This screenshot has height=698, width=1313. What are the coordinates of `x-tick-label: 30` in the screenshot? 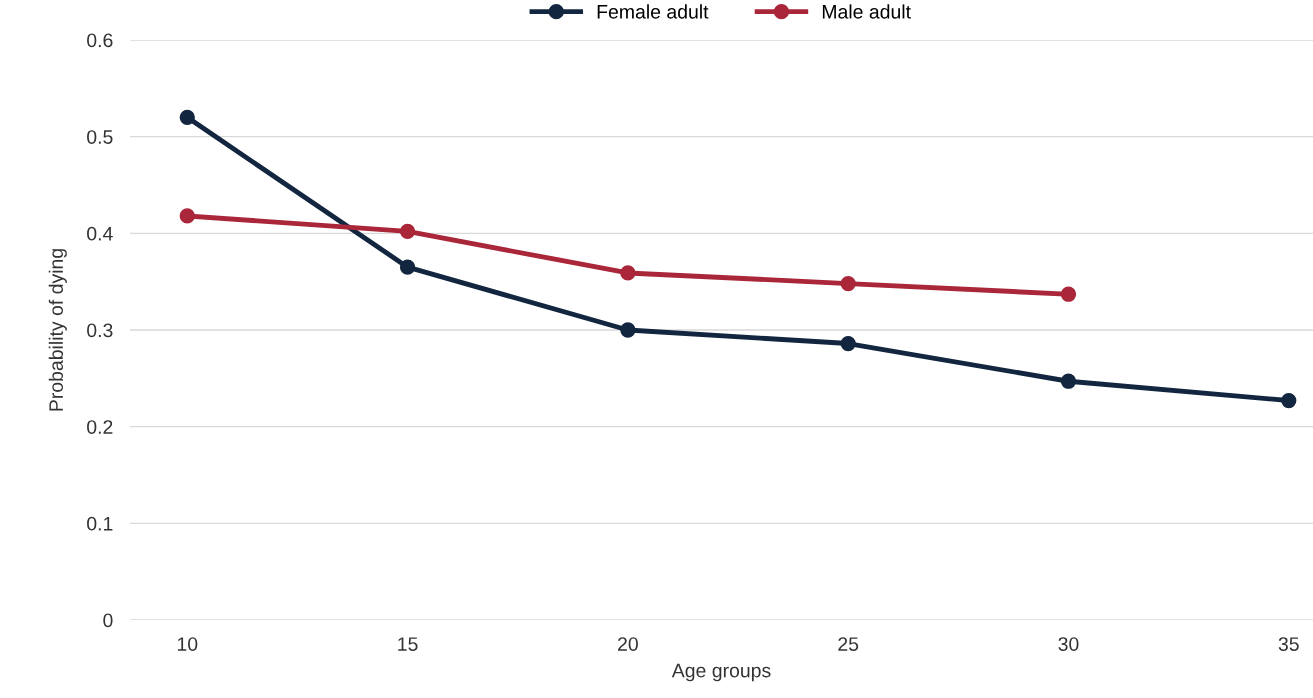 It's located at (1068, 644).